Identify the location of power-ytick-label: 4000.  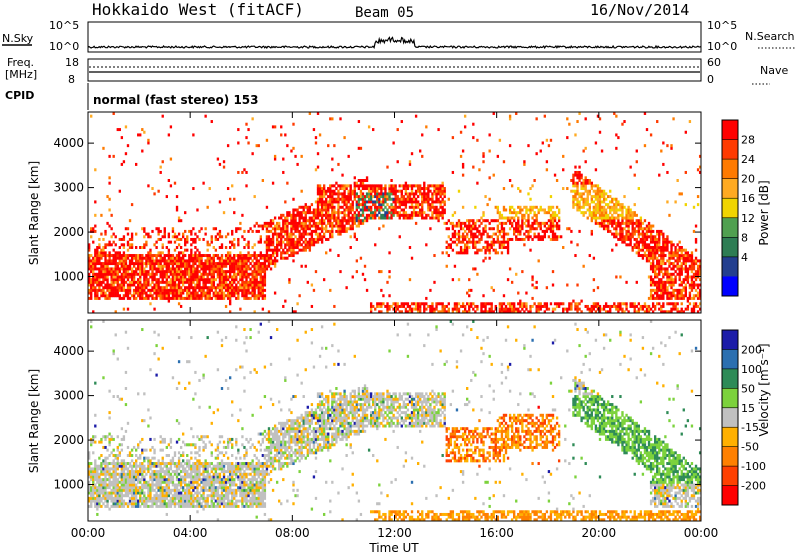
(68, 143).